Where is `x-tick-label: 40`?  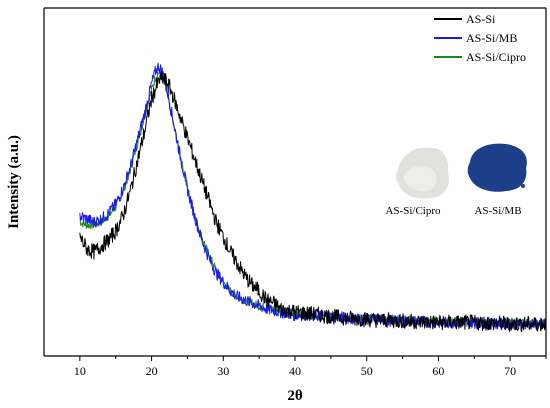 x-tick-label: 40 is located at coordinates (295, 371).